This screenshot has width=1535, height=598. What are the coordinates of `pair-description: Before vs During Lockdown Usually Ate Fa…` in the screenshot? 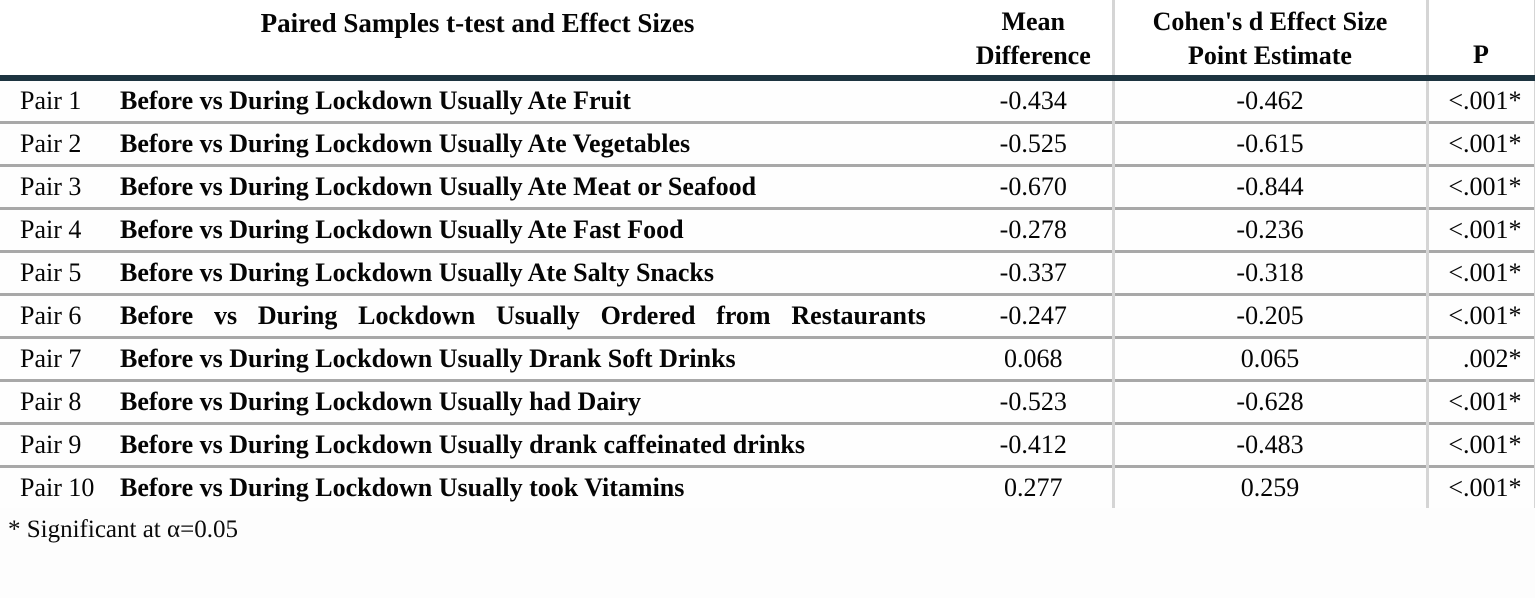 It's located at (533, 229).